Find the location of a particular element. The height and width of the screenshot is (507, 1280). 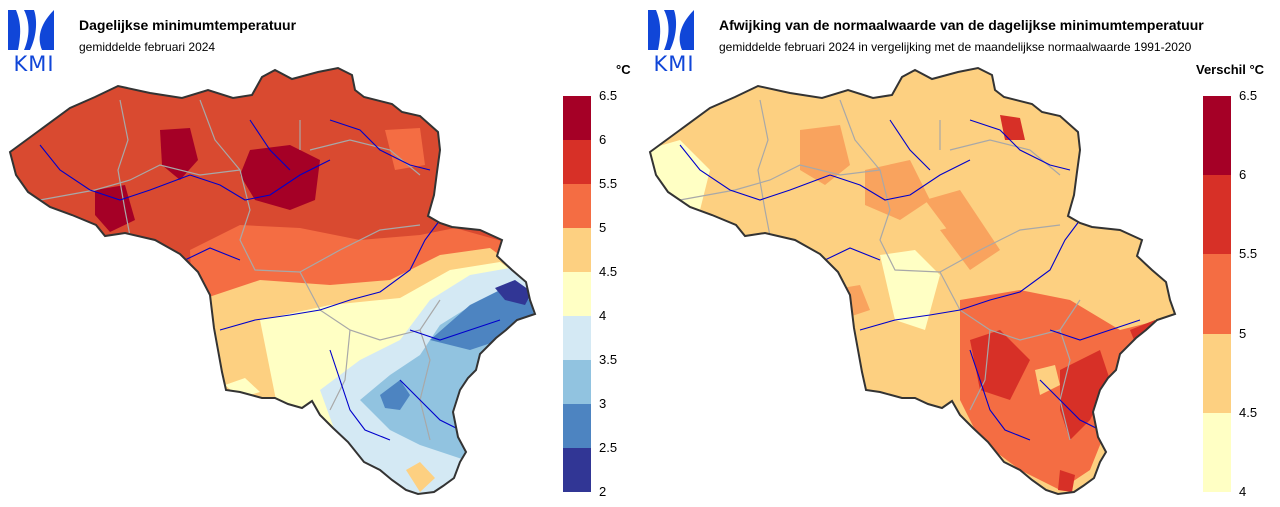

legend-tick-label: 2.5 is located at coordinates (608, 447).